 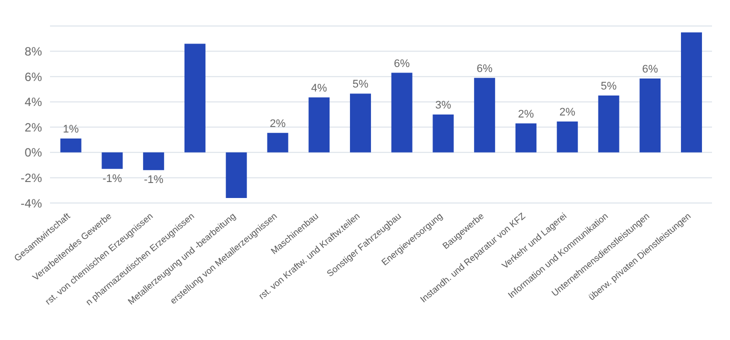 I want to click on data-label: 3%, so click(x=443, y=106).